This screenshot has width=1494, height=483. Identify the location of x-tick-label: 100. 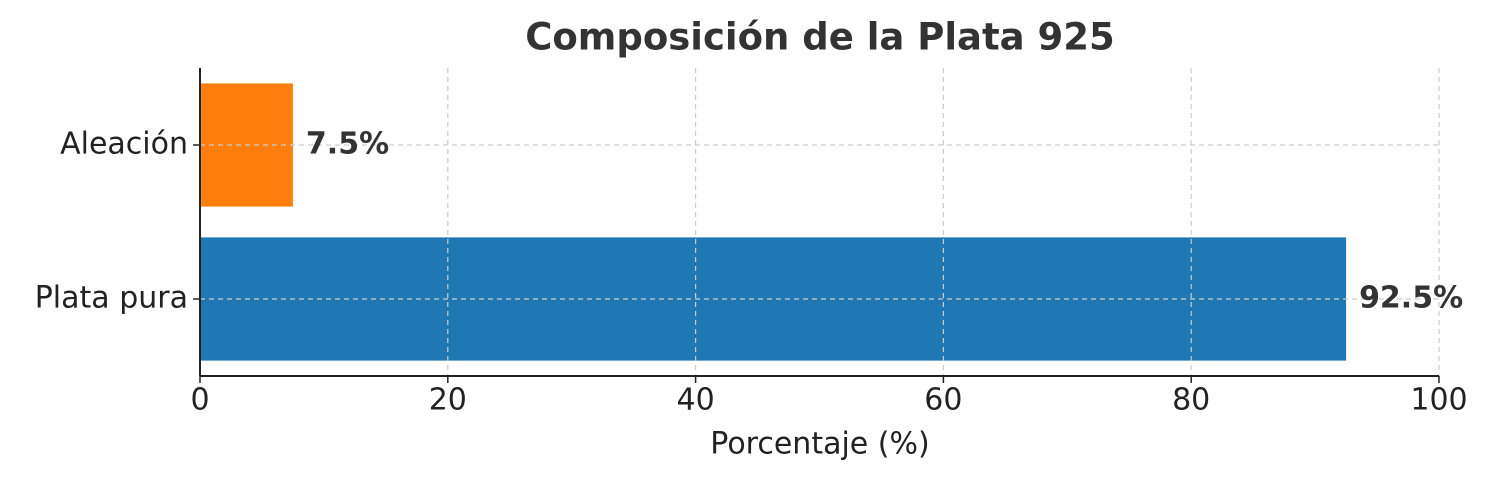
(1438, 400).